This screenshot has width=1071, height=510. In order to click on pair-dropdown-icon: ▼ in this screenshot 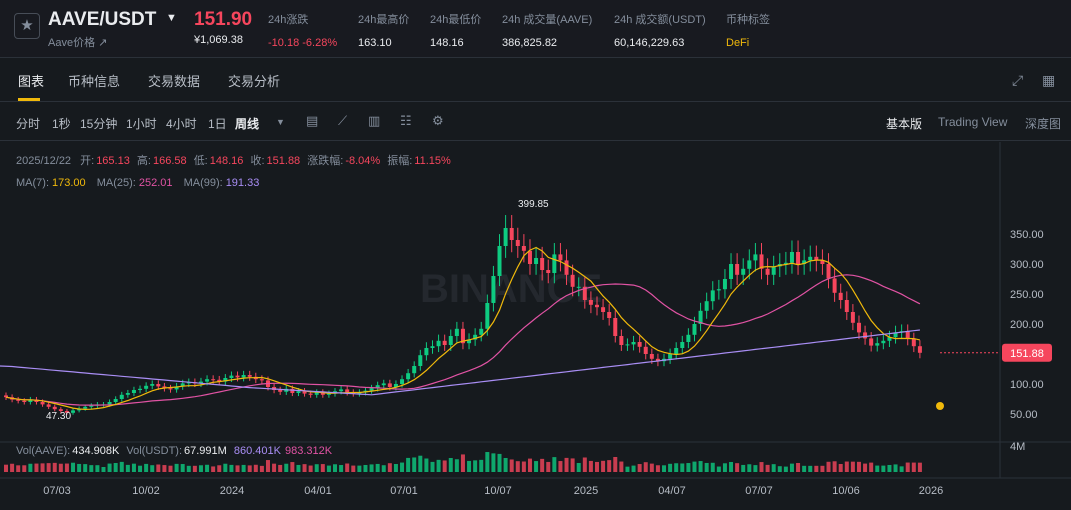, I will do `click(171, 18)`.